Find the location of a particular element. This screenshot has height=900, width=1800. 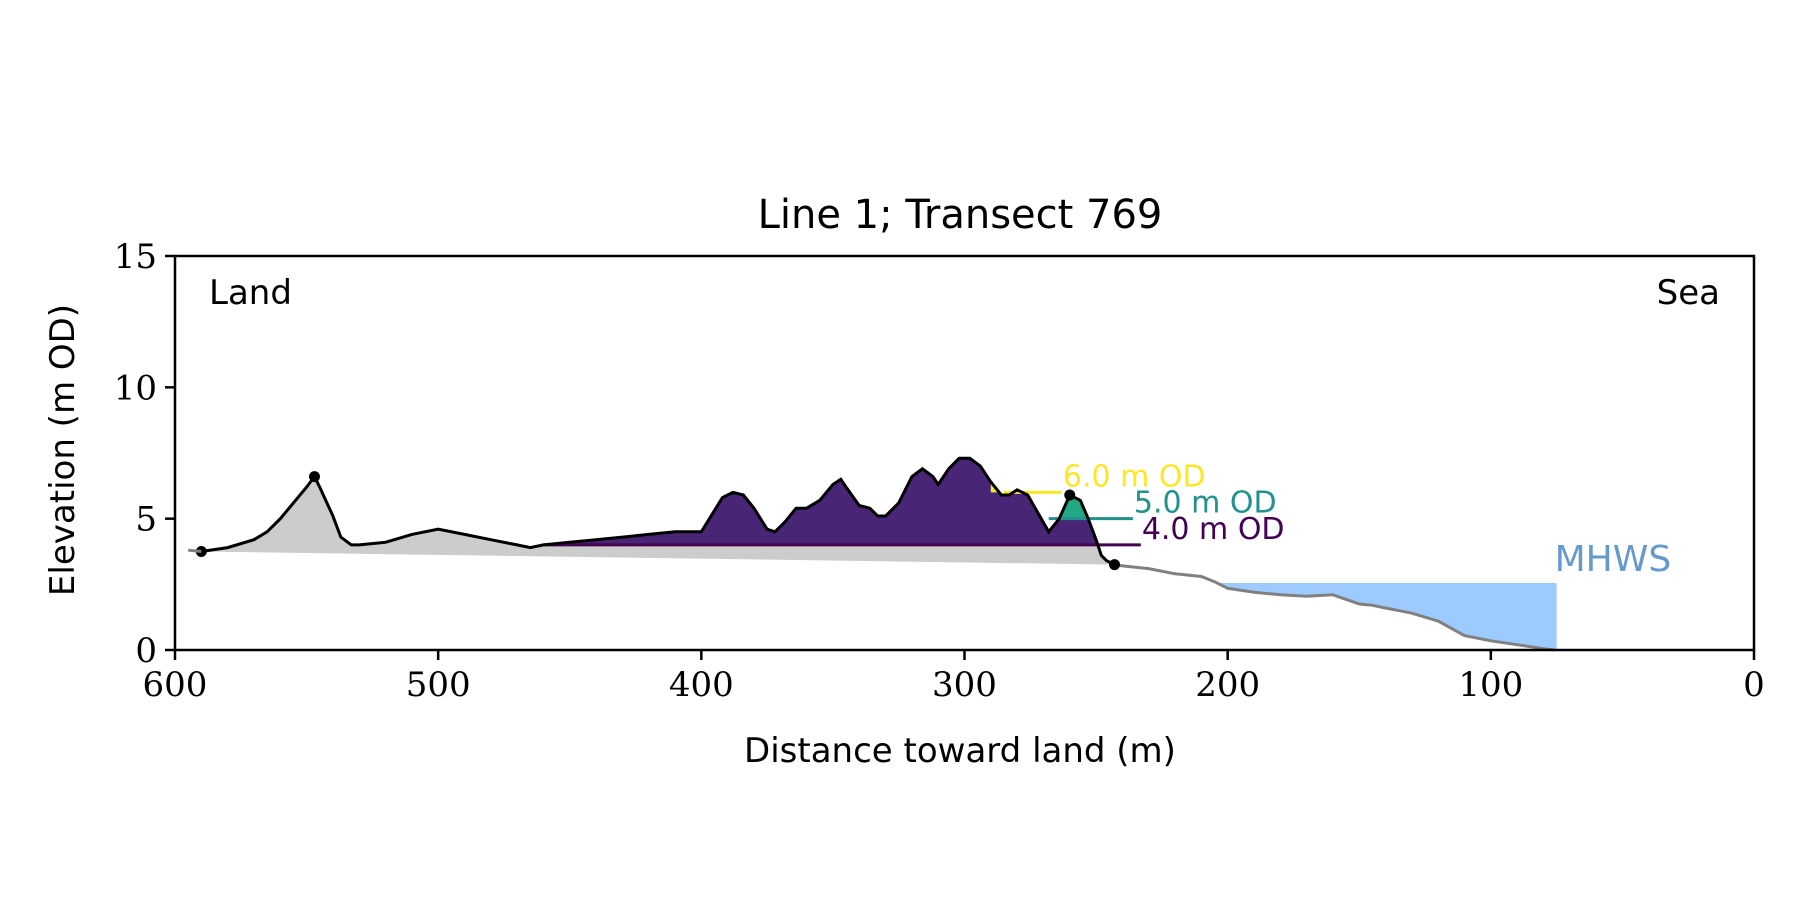

profile-line-landward is located at coordinates (658, 511).